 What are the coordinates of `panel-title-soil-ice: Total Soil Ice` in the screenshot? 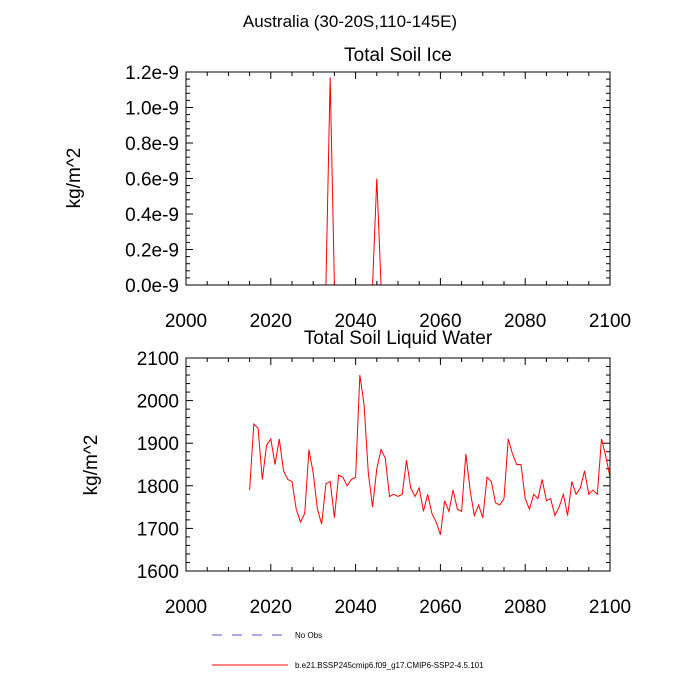 It's located at (398, 55).